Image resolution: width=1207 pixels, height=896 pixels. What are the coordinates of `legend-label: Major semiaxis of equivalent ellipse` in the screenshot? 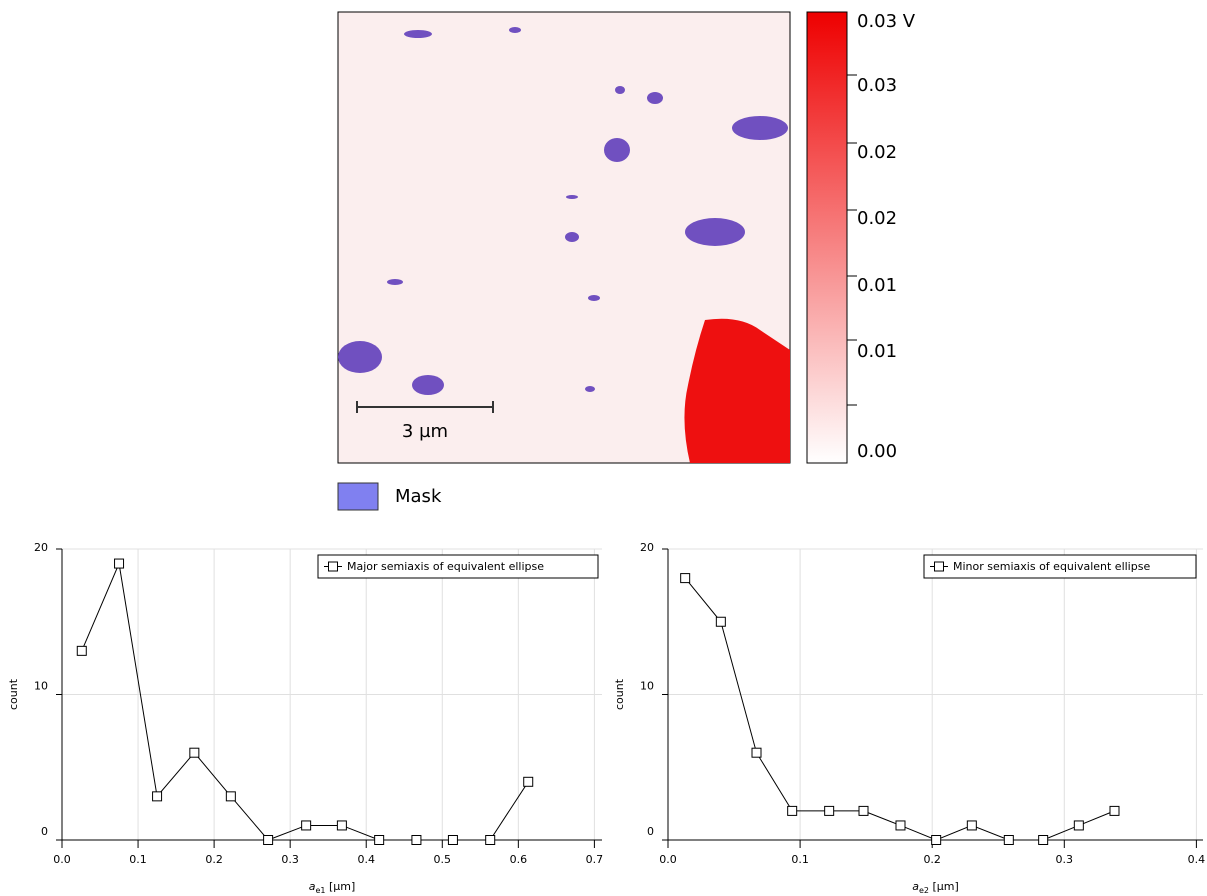 It's located at (445, 566).